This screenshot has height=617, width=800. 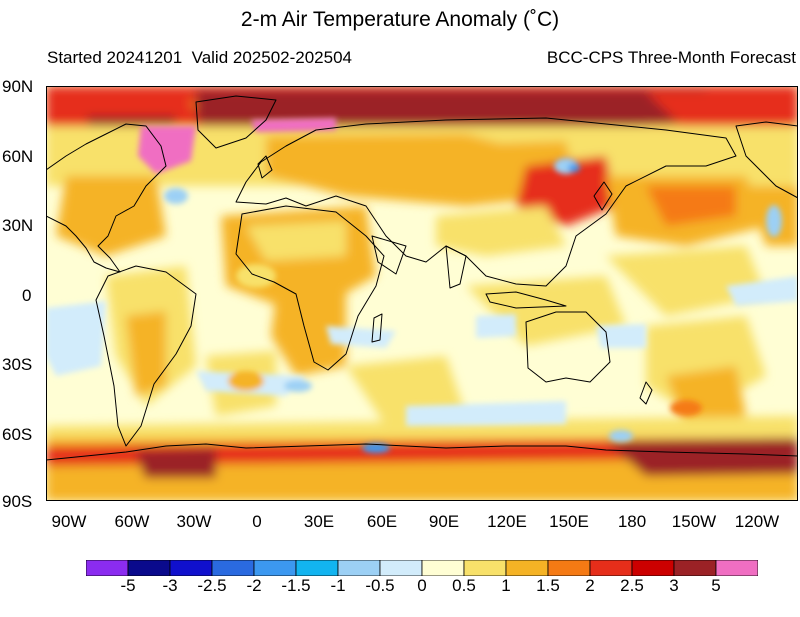 I want to click on lat-label-0: 0, so click(x=27, y=295).